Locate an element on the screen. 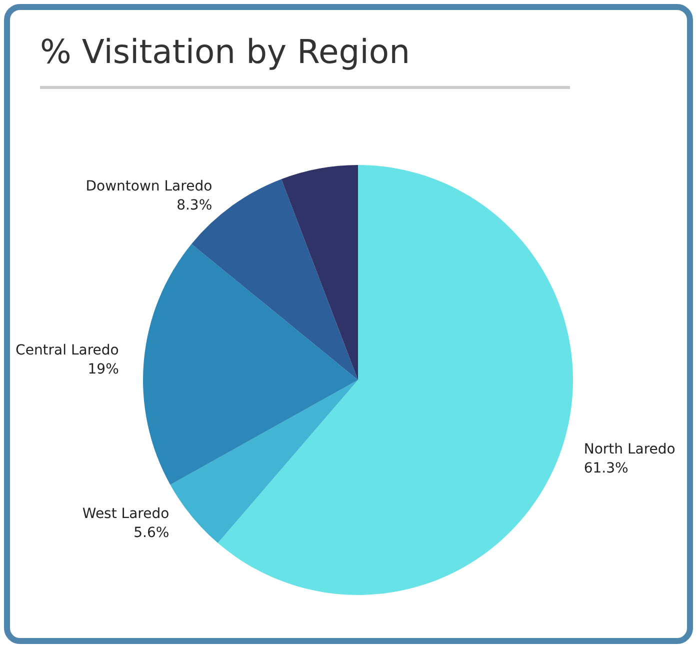  data-label: 19% is located at coordinates (103, 370).